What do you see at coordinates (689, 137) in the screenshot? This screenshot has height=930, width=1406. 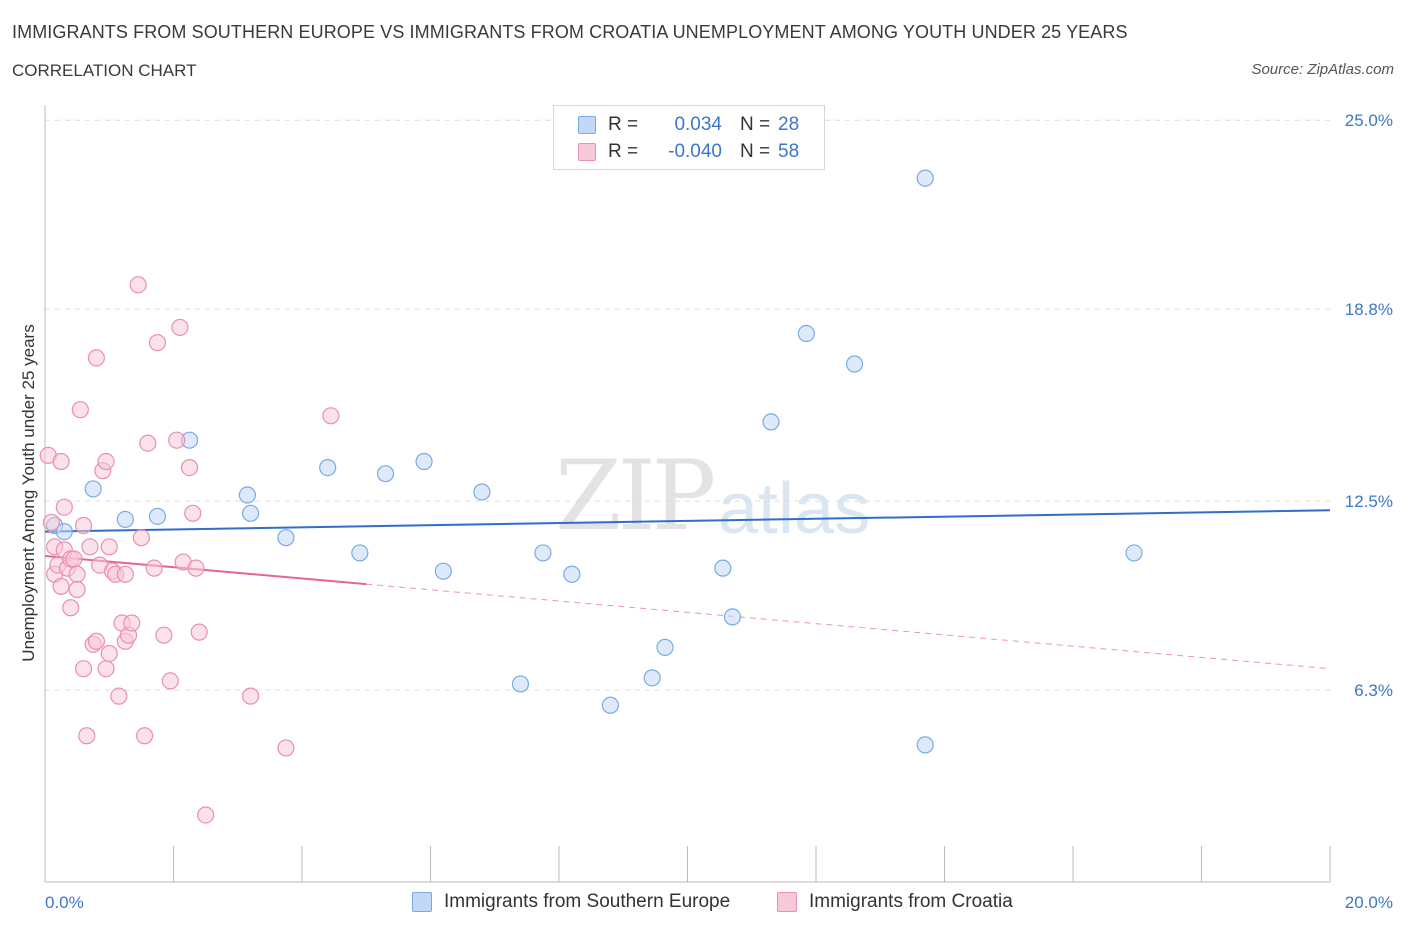 I see `correlation-legend: R = 0.034 N = 28 R = -0.040 N = 58` at bounding box center [689, 137].